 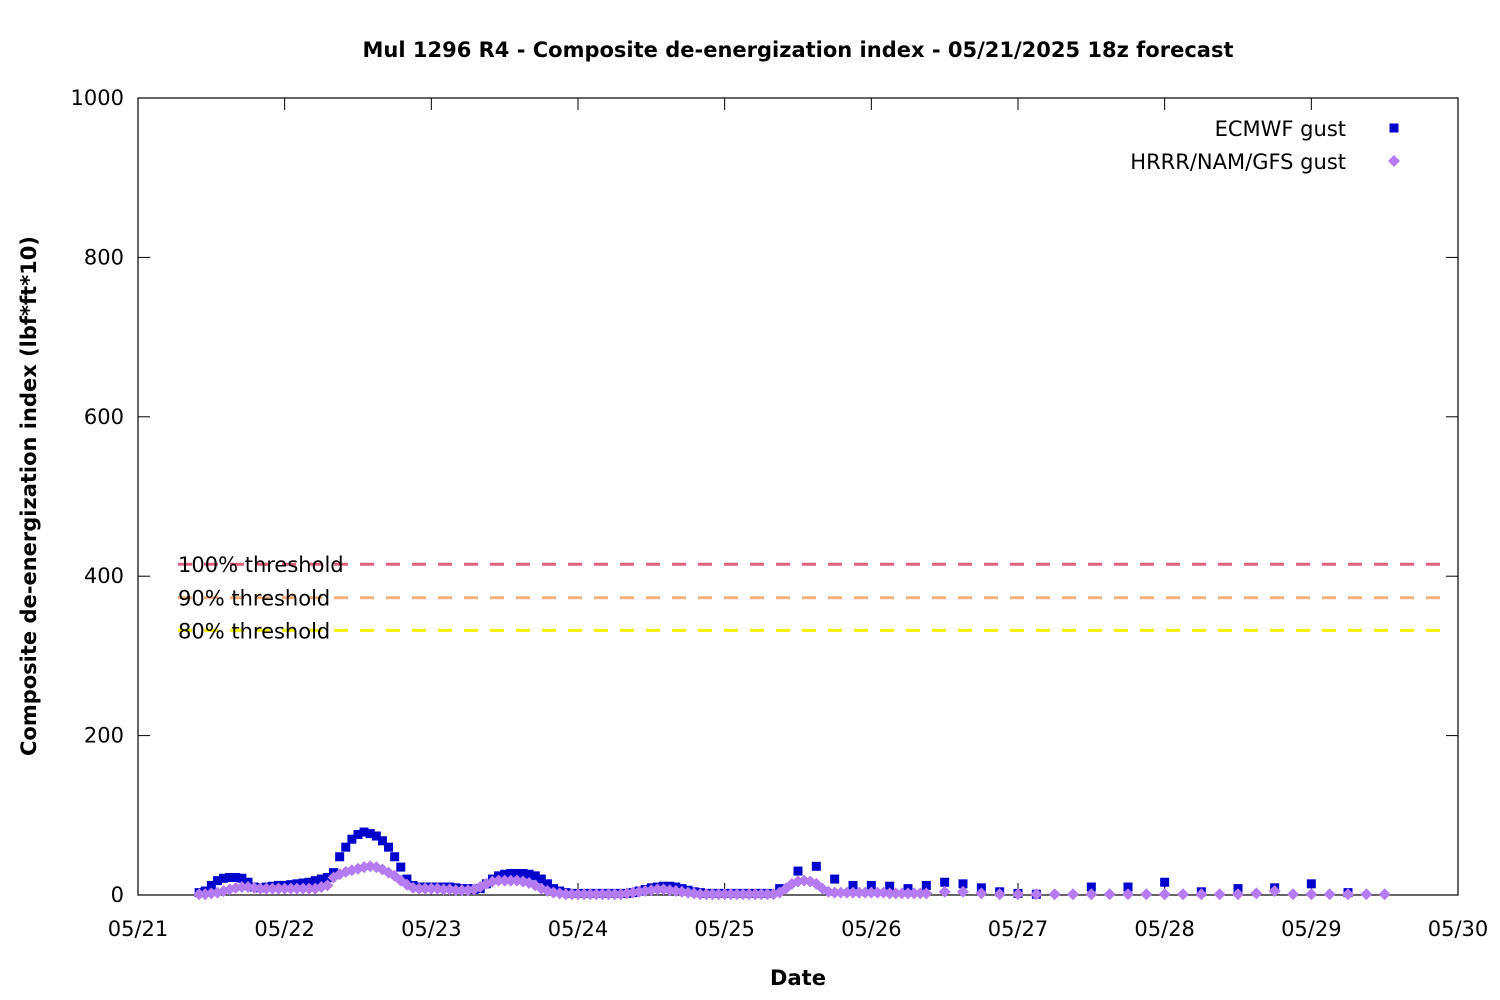 What do you see at coordinates (1394, 128) in the screenshot?
I see `legend-marker` at bounding box center [1394, 128].